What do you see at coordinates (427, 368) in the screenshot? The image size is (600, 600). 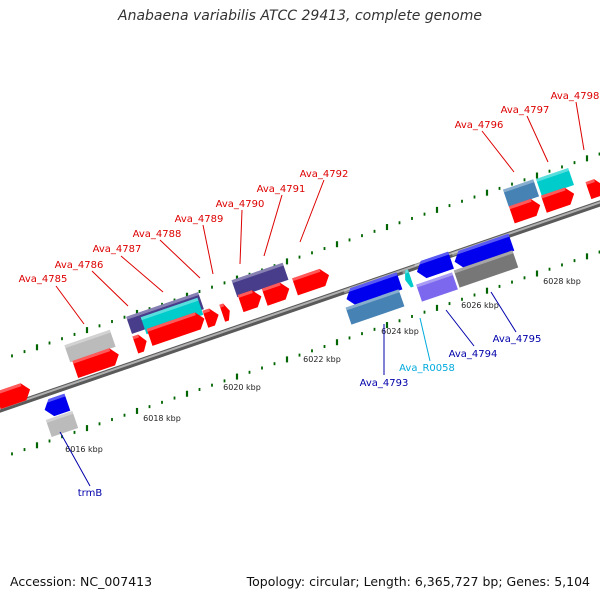 I see `gene-label: Ava_R0058` at bounding box center [427, 368].